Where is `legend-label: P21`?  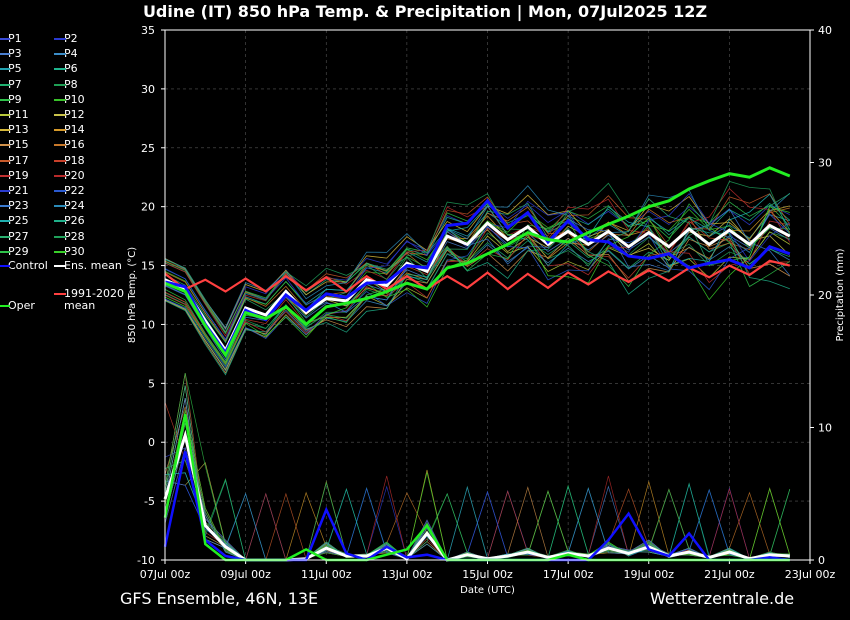
legend-label: P21 is located at coordinates (18, 190).